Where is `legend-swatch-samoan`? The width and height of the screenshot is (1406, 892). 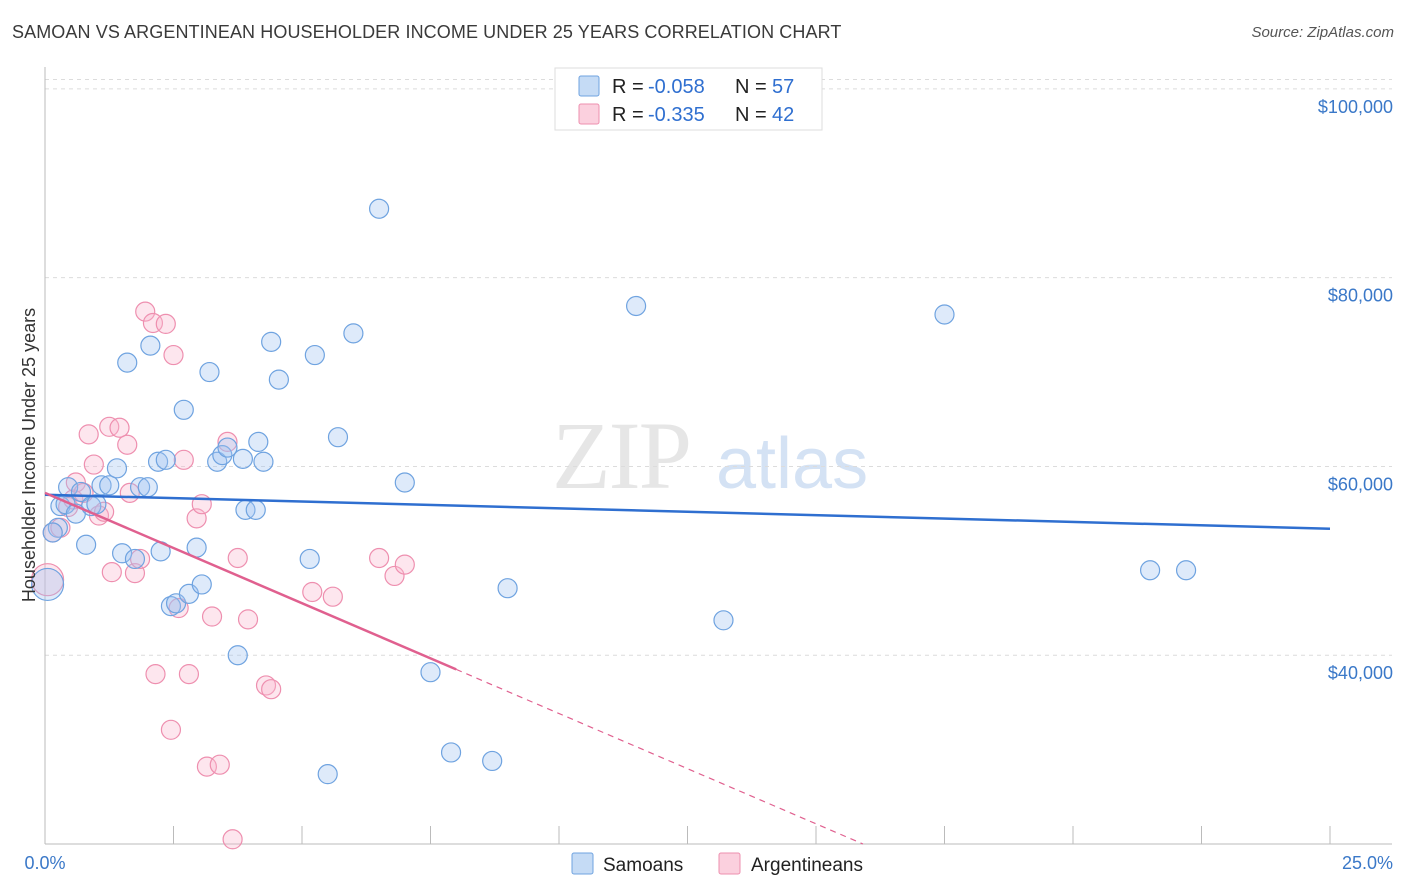 legend-swatch-samoan is located at coordinates (589, 86).